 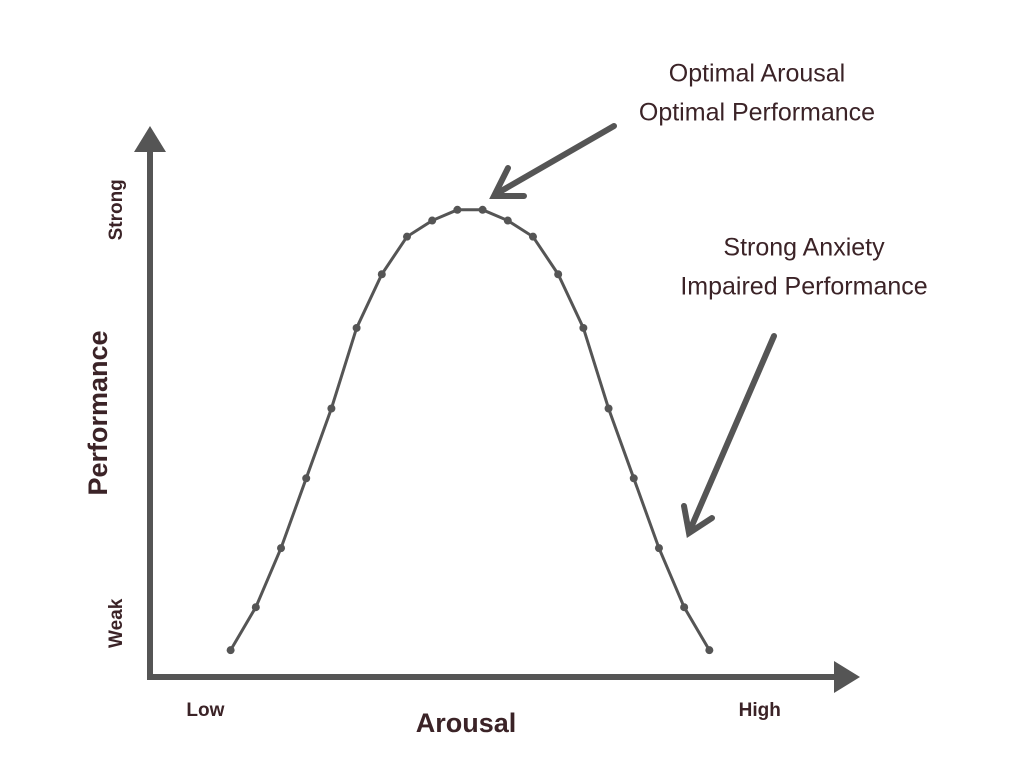 What do you see at coordinates (760, 710) in the screenshot?
I see `x-tick-label: High` at bounding box center [760, 710].